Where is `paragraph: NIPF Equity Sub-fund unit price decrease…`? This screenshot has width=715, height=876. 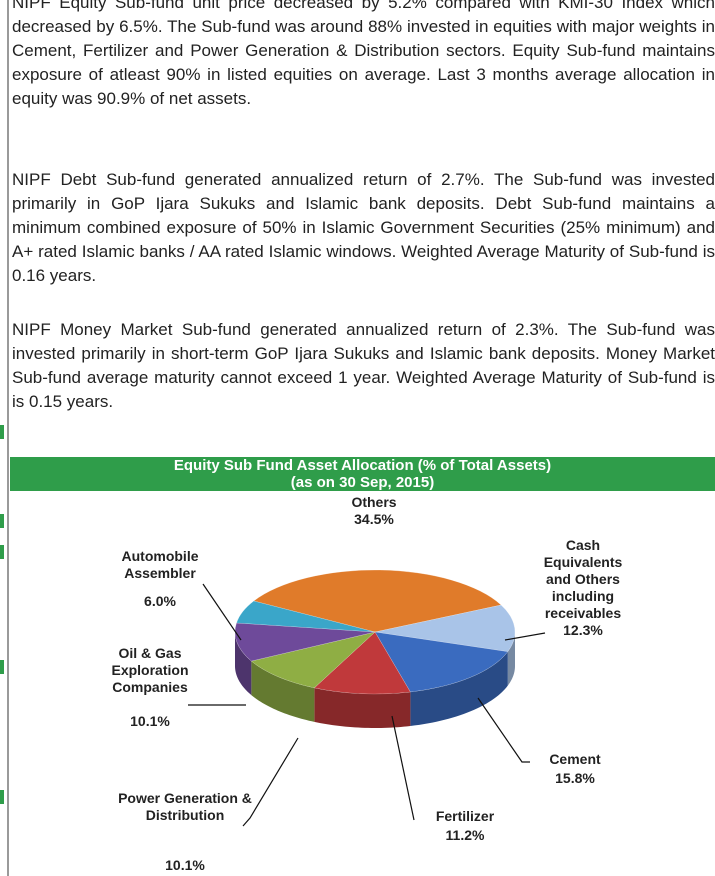 paragraph: NIPF Equity Sub-fund unit price decrease… is located at coordinates (363, 54).